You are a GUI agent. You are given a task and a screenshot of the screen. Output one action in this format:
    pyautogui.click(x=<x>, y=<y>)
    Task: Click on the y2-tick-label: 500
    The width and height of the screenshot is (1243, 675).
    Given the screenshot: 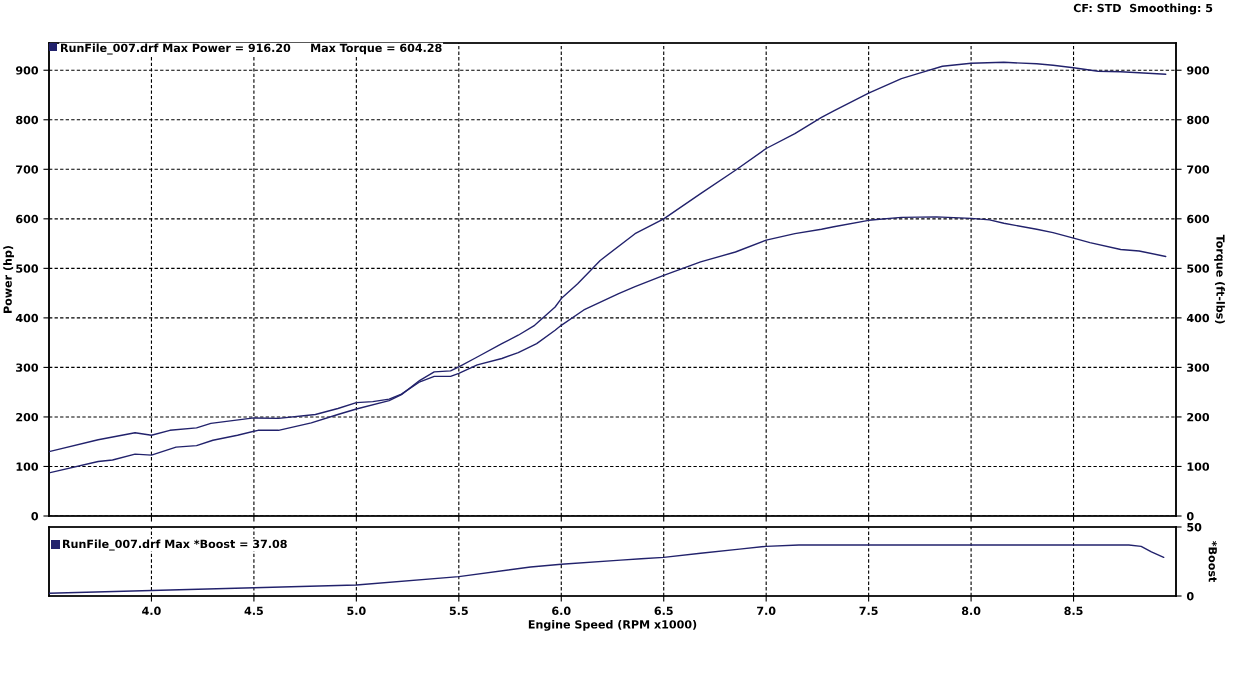 What is the action you would take?
    pyautogui.click(x=1198, y=268)
    